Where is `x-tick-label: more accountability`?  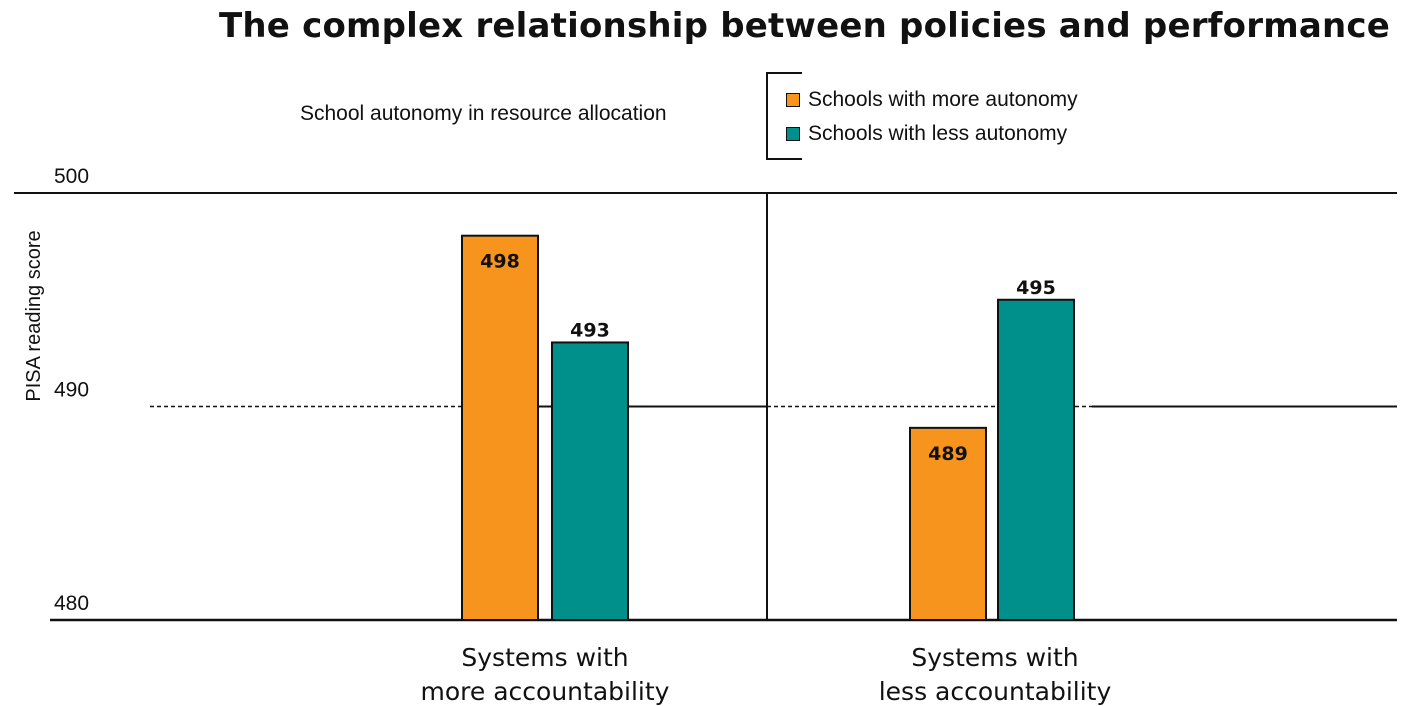 x-tick-label: more accountability is located at coordinates (545, 691).